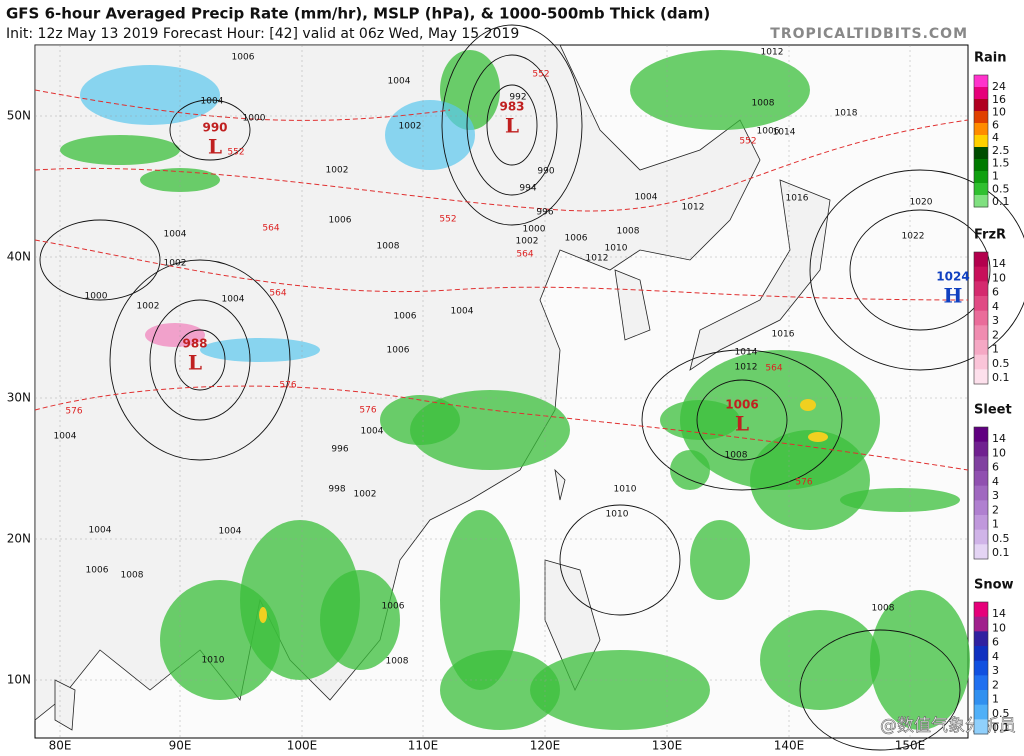 Image resolution: width=1024 pixels, height=756 pixels. Describe the element at coordinates (995, 495) in the screenshot. I see `legend-label: 3` at that location.